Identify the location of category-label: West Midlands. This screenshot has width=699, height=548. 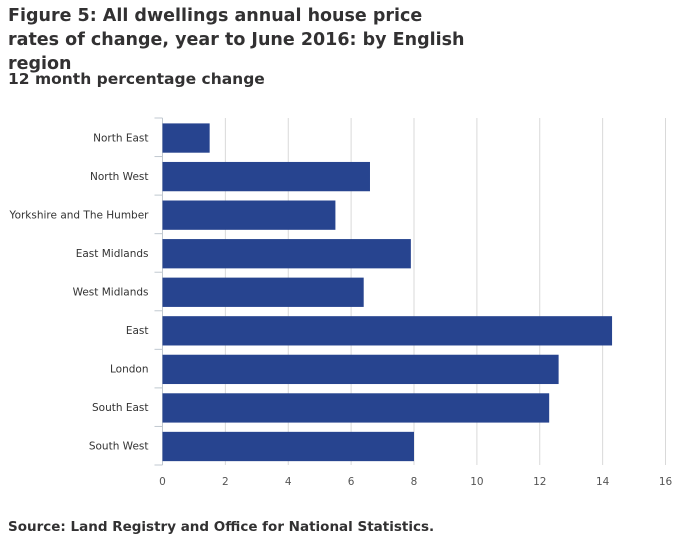
(111, 293).